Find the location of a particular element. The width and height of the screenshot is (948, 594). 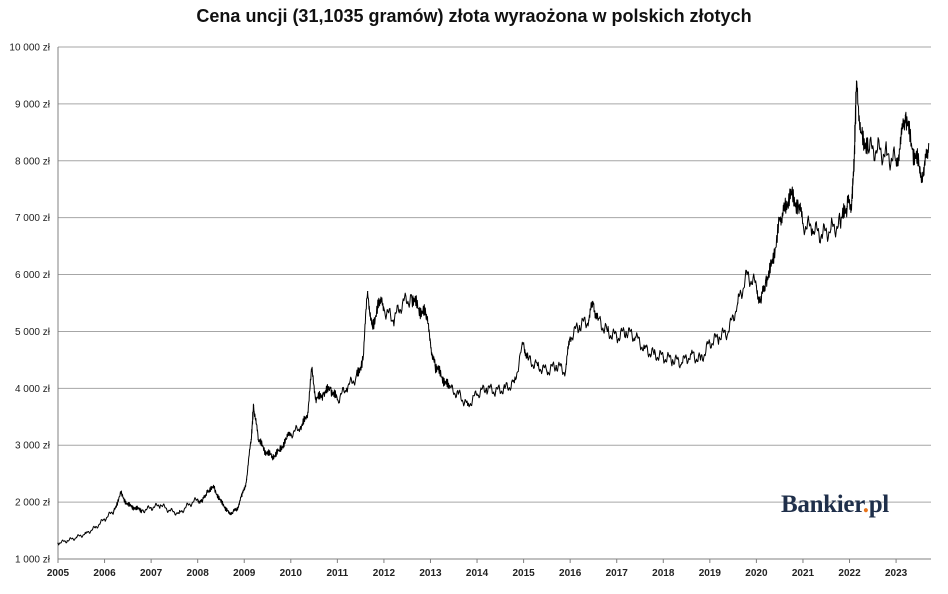

x-tick-label: 2017 is located at coordinates (617, 573).